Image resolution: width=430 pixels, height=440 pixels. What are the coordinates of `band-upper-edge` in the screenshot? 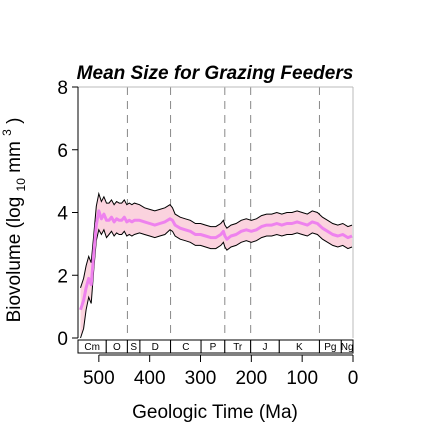 It's located at (216, 239).